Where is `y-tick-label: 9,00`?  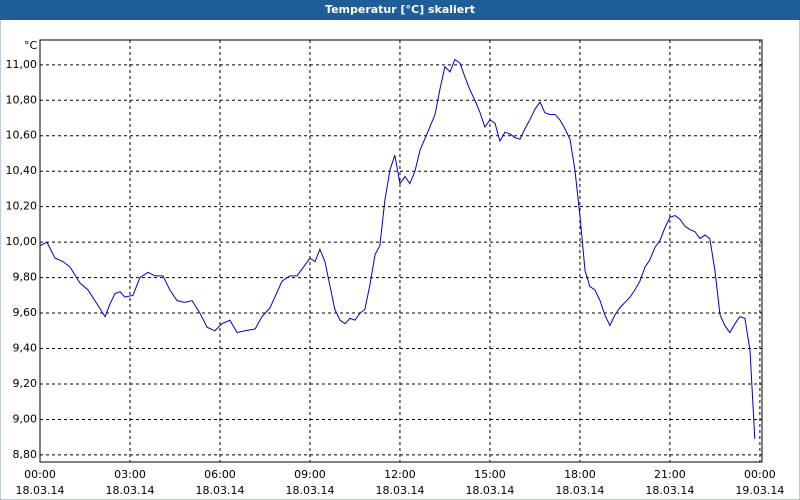 y-tick-label: 9,00 is located at coordinates (25, 418).